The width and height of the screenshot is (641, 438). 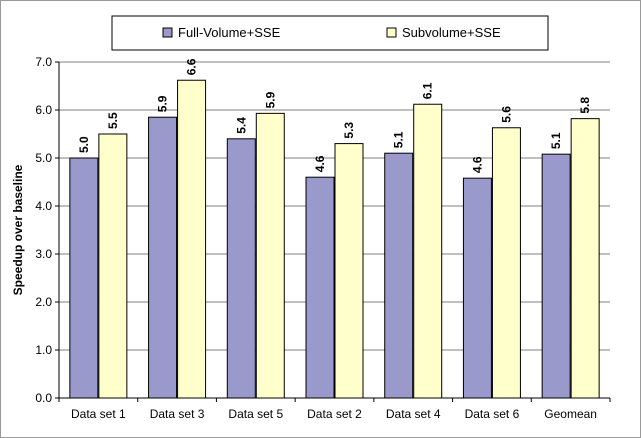 I want to click on y-axis: 0.0 1.0 2.0 3.0 4.0 5.0 6.0 7.0, so click(x=47, y=230).